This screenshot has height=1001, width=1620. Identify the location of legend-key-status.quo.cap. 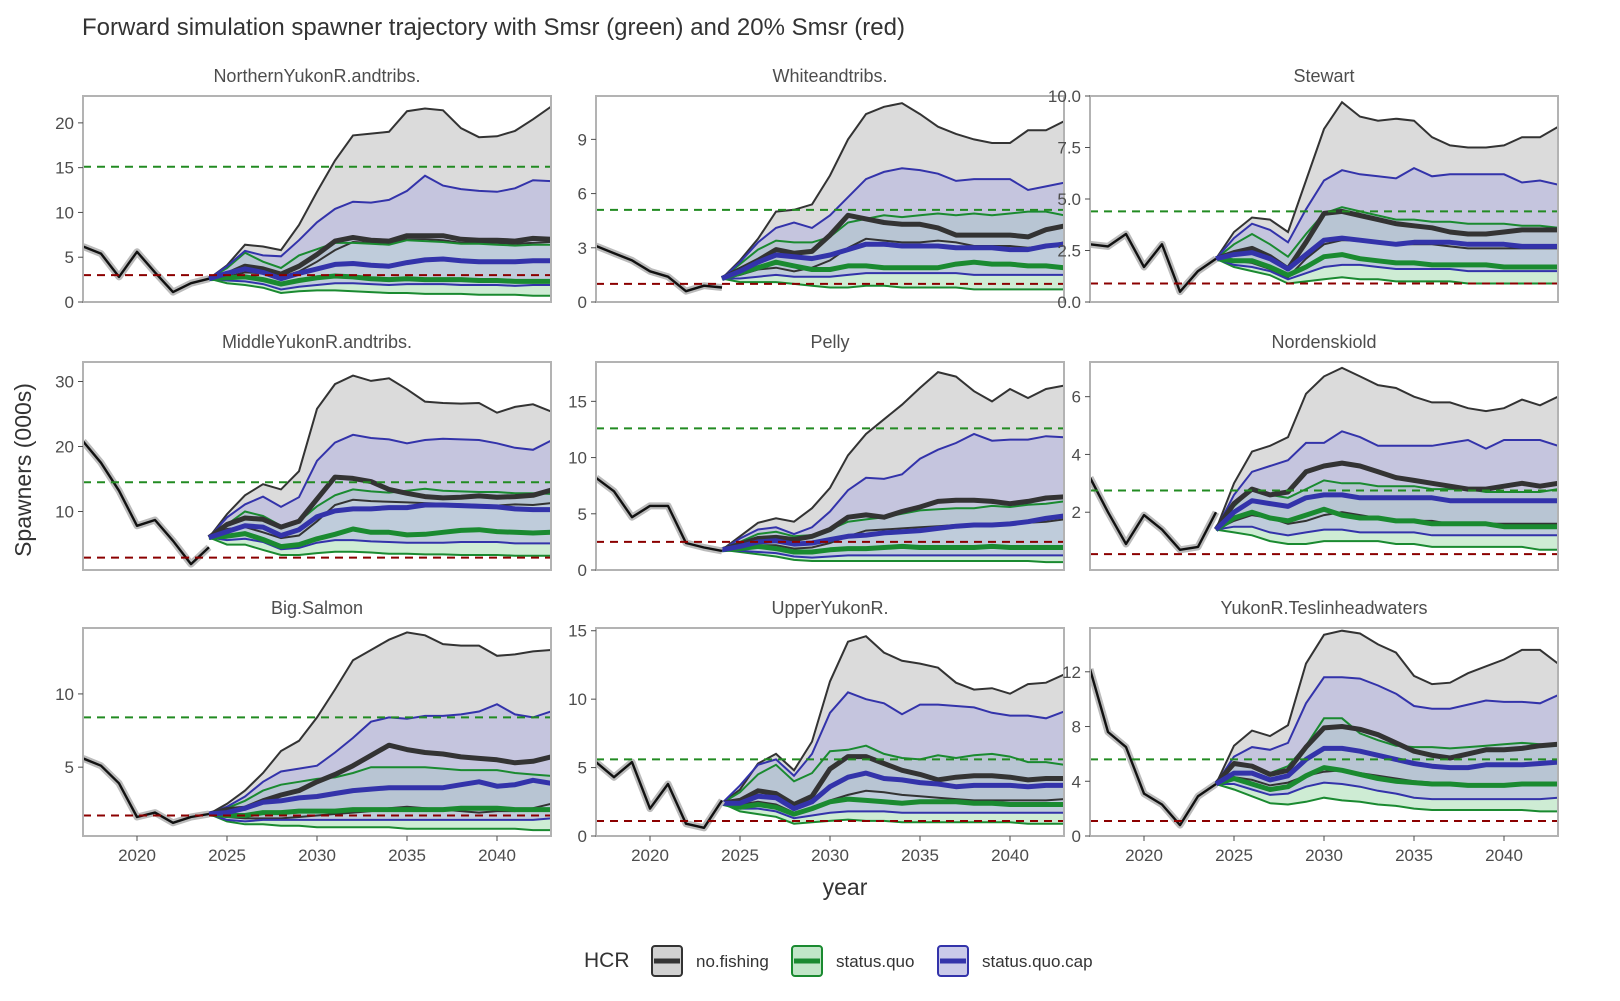
(953, 961).